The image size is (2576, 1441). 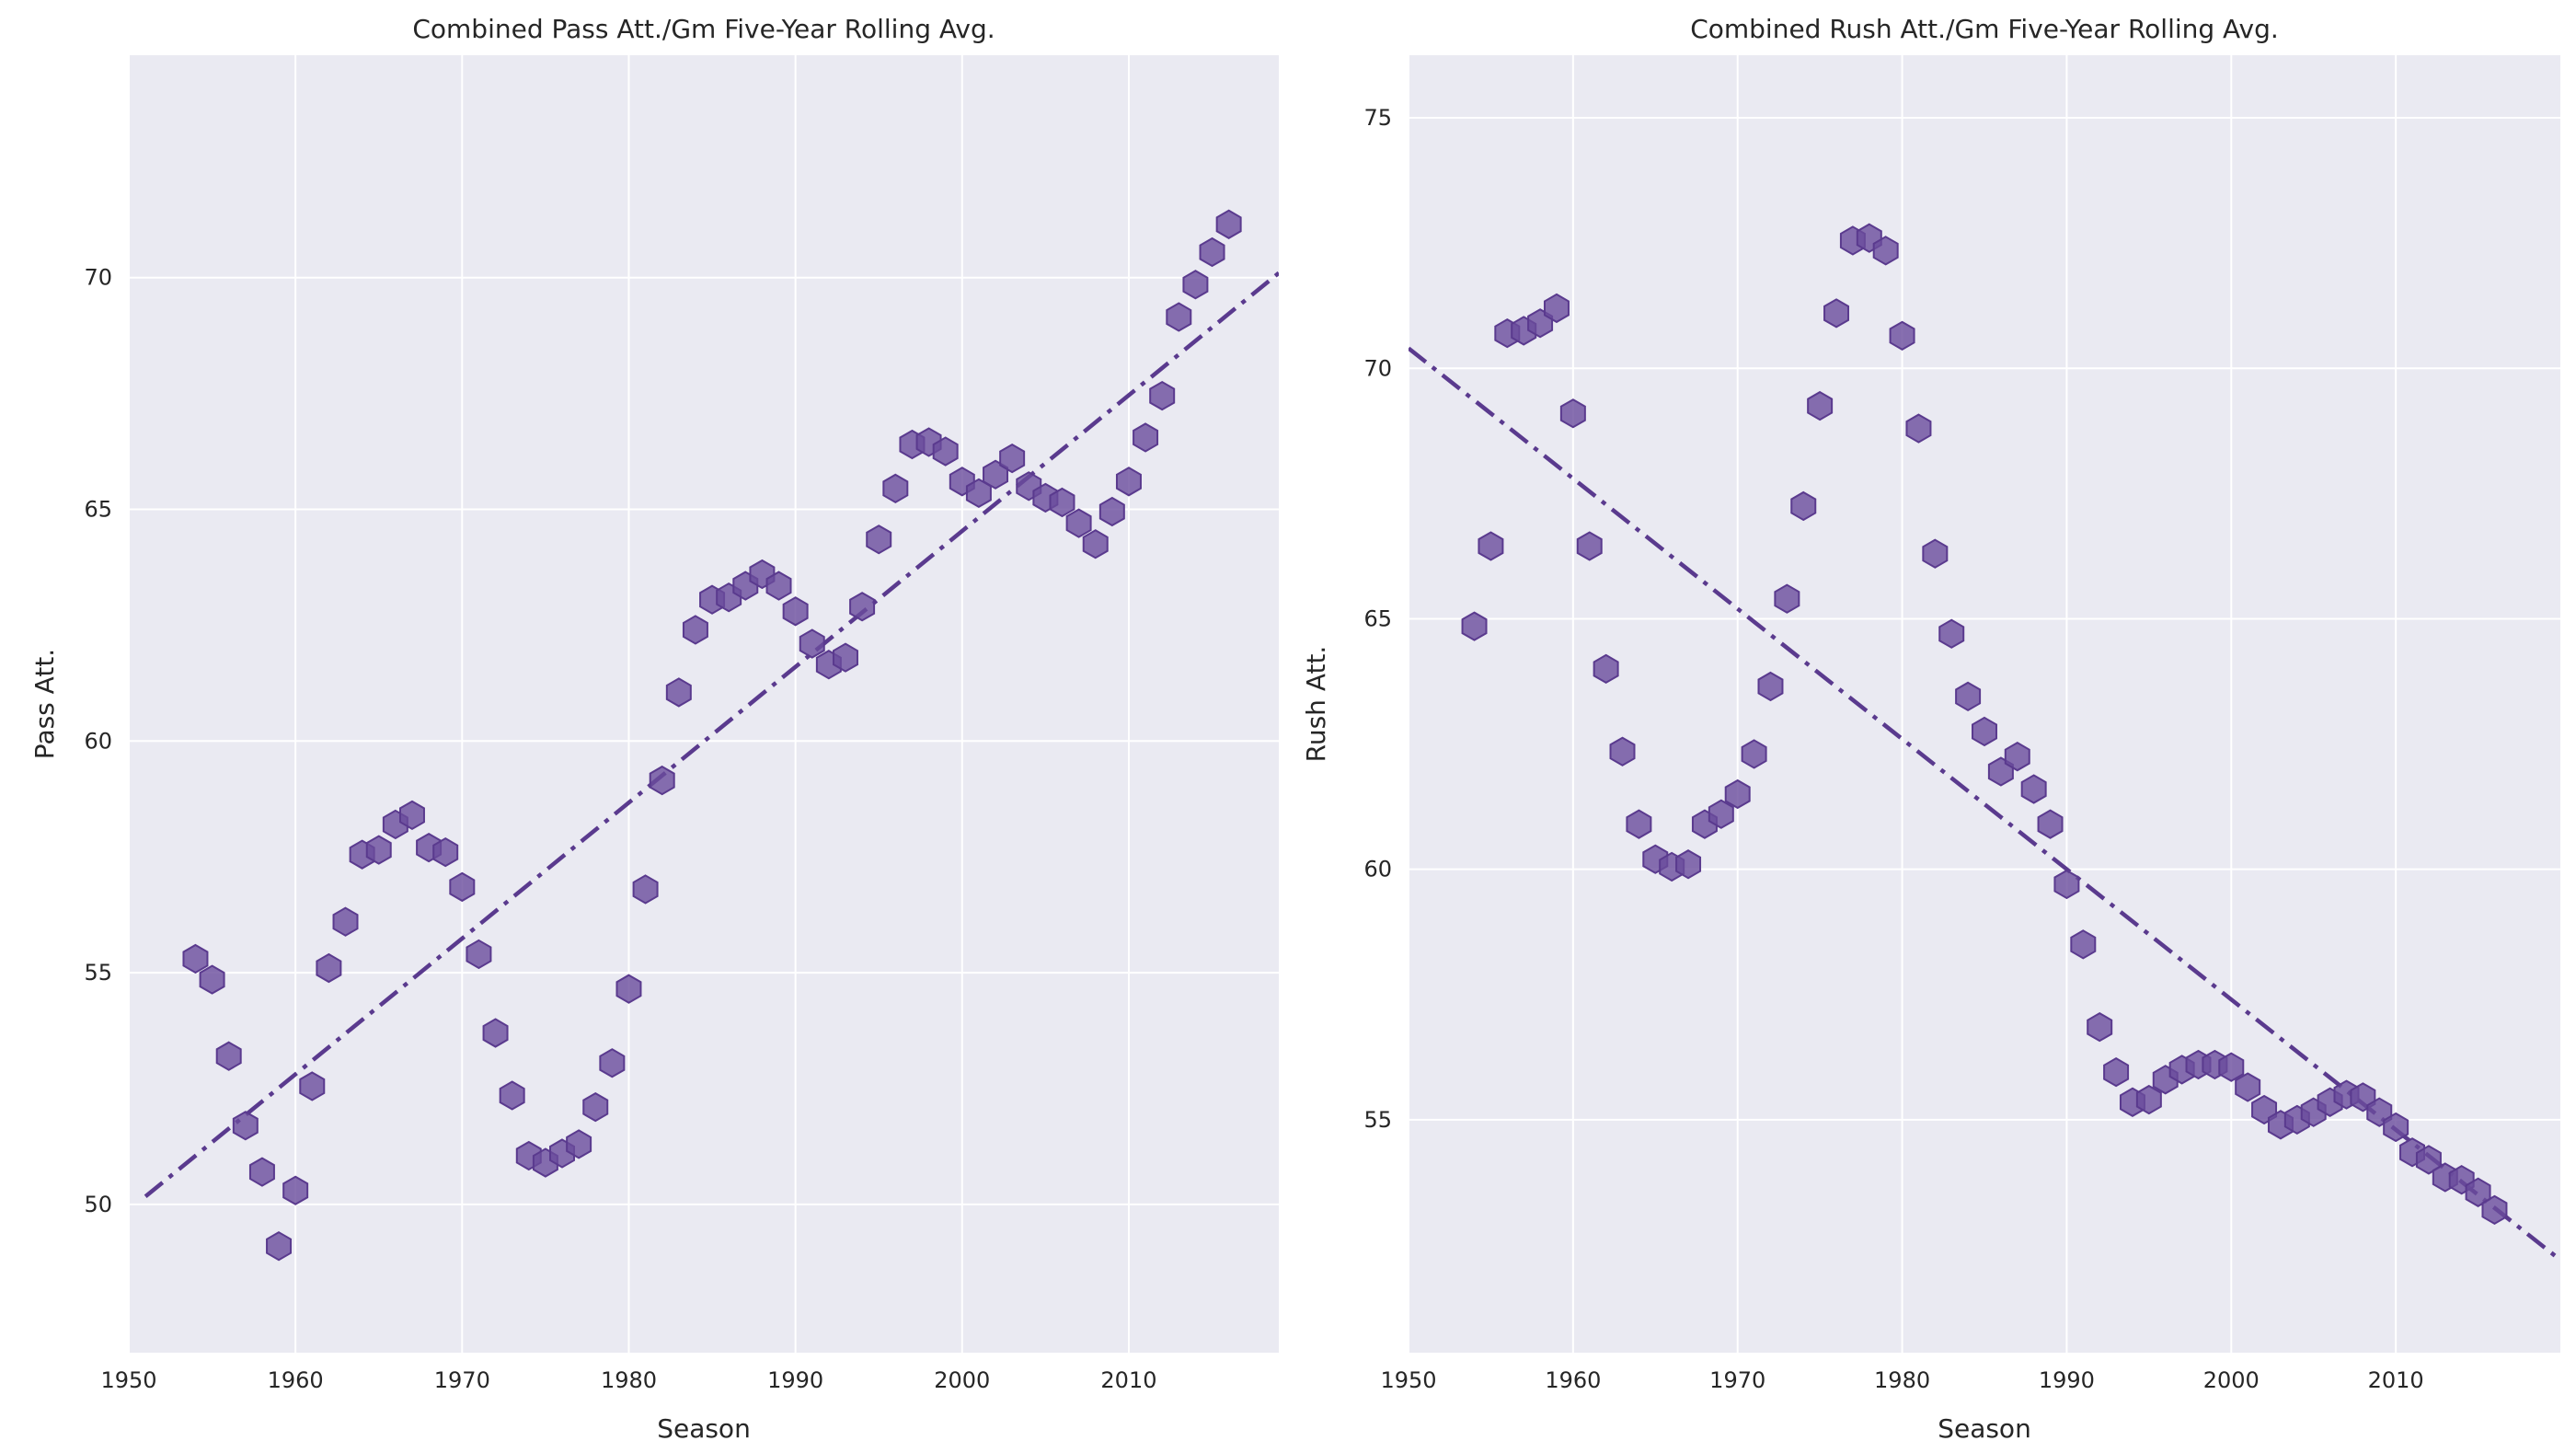 I want to click on y-tick-label: 50, so click(x=98, y=1204).